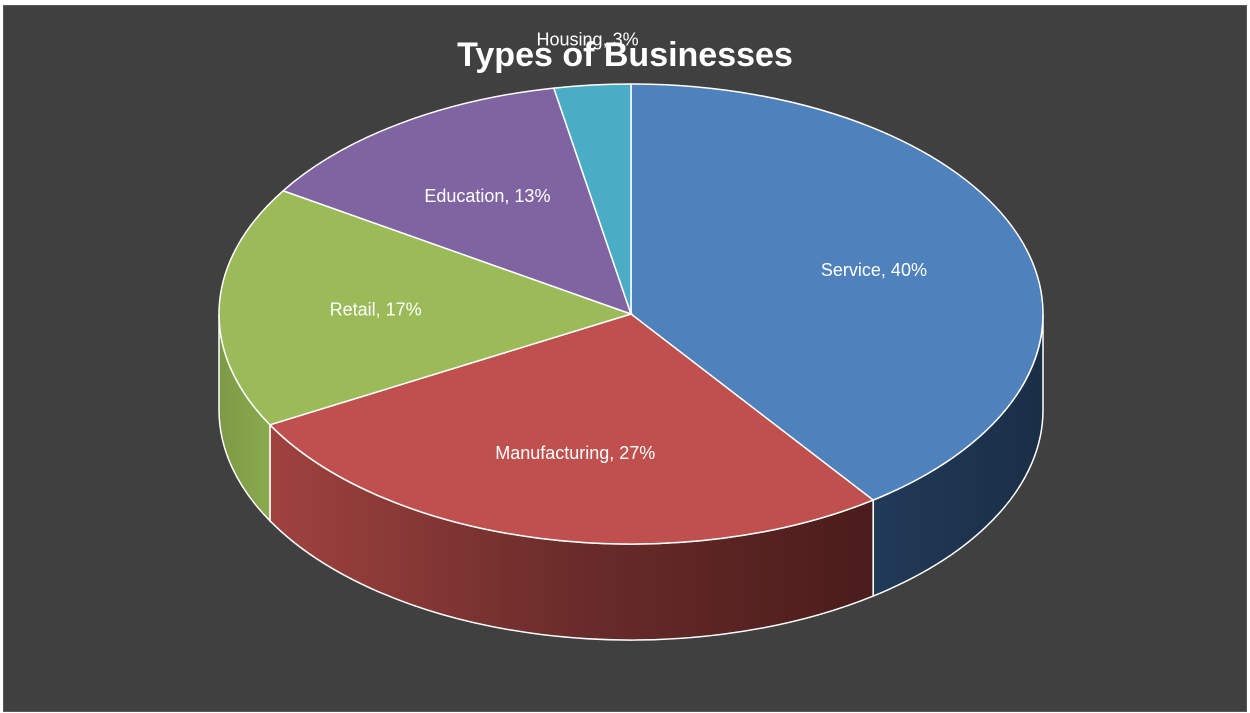 Image resolution: width=1250 pixels, height=713 pixels. Describe the element at coordinates (592, 199) in the screenshot. I see `pie-slice-housing` at that location.